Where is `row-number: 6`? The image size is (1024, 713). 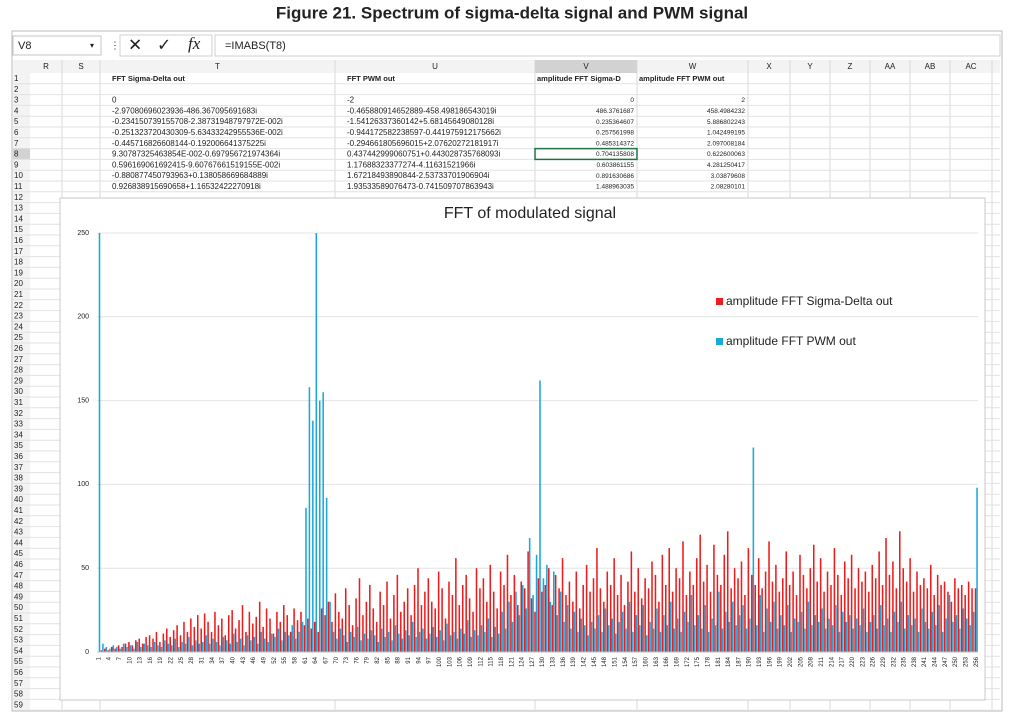
row-number: 6 is located at coordinates (16, 132).